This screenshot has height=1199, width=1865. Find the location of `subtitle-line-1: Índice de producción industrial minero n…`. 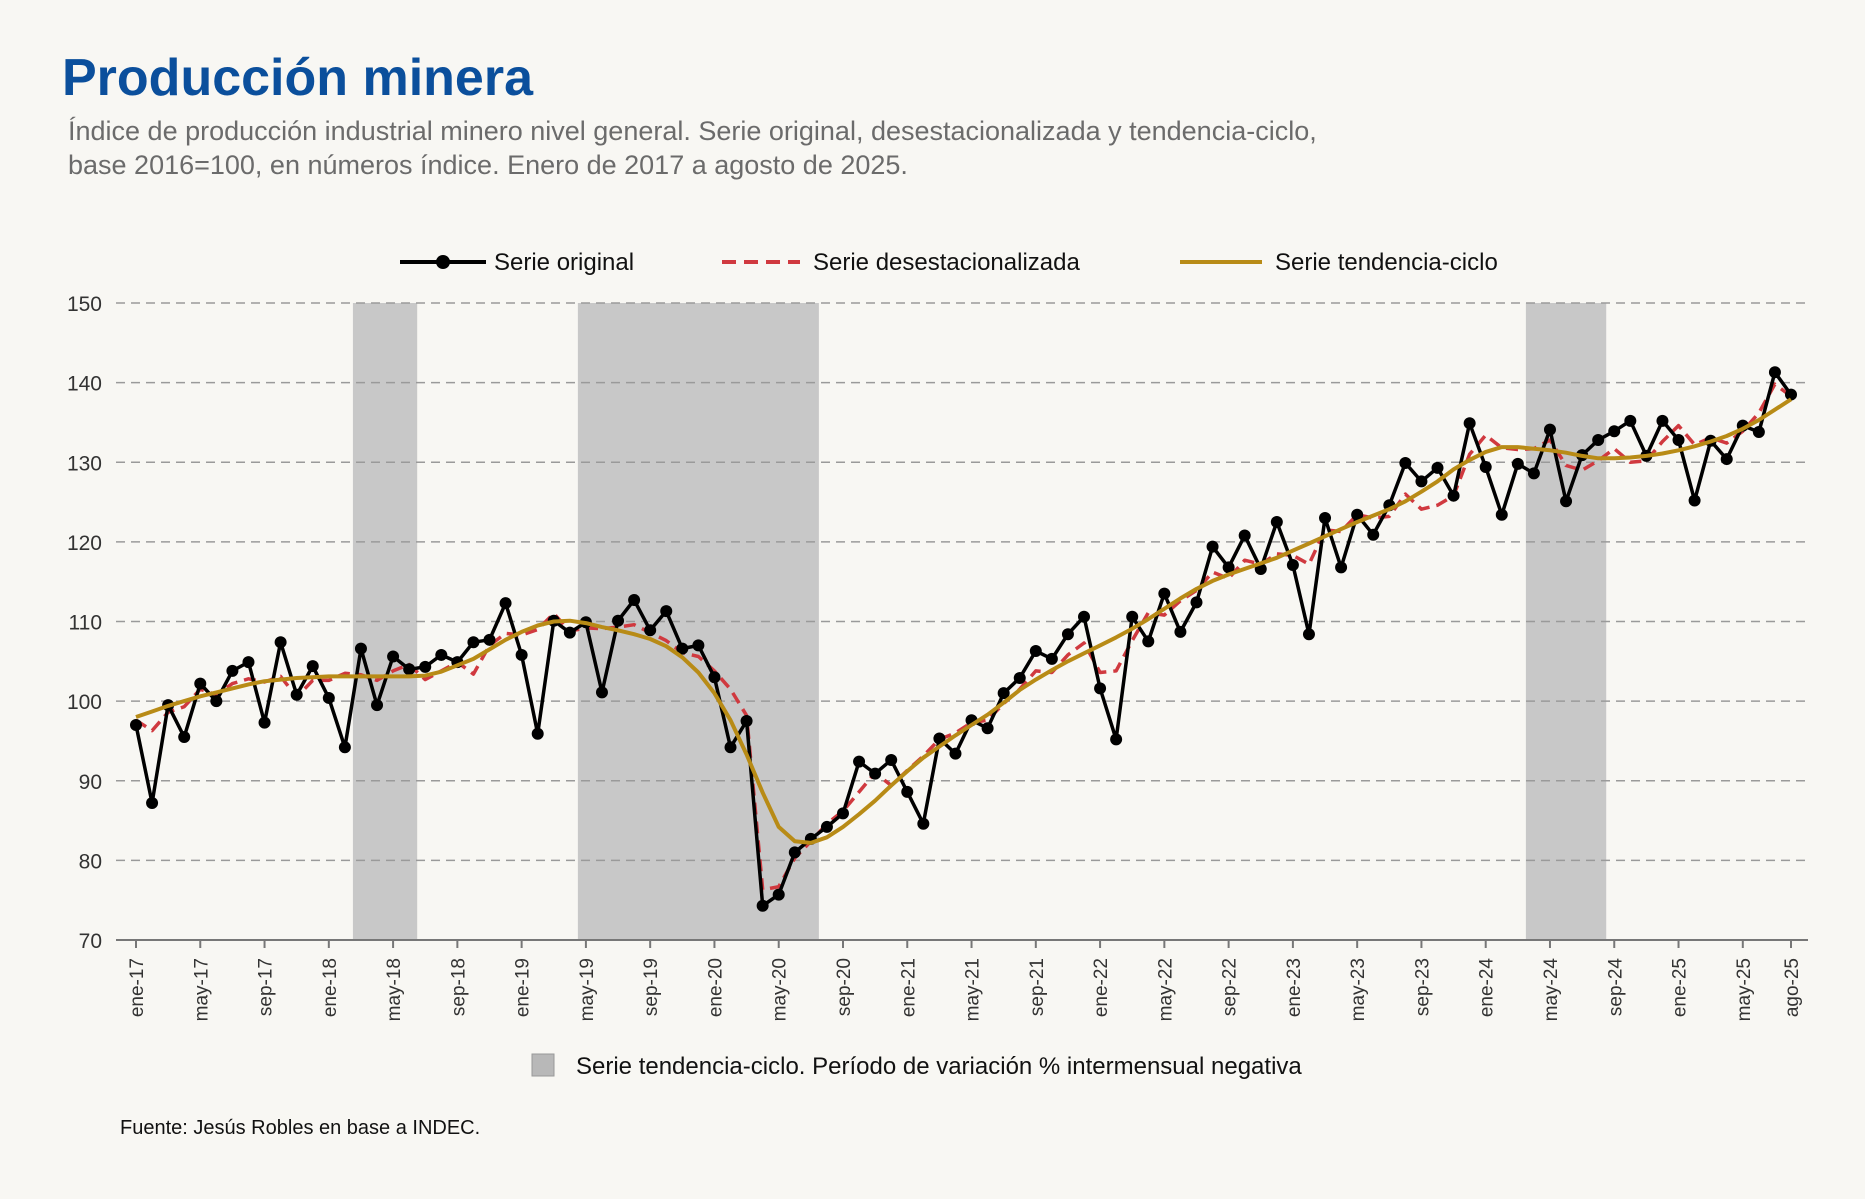

subtitle-line-1: Índice de producción industrial minero n… is located at coordinates (692, 131).